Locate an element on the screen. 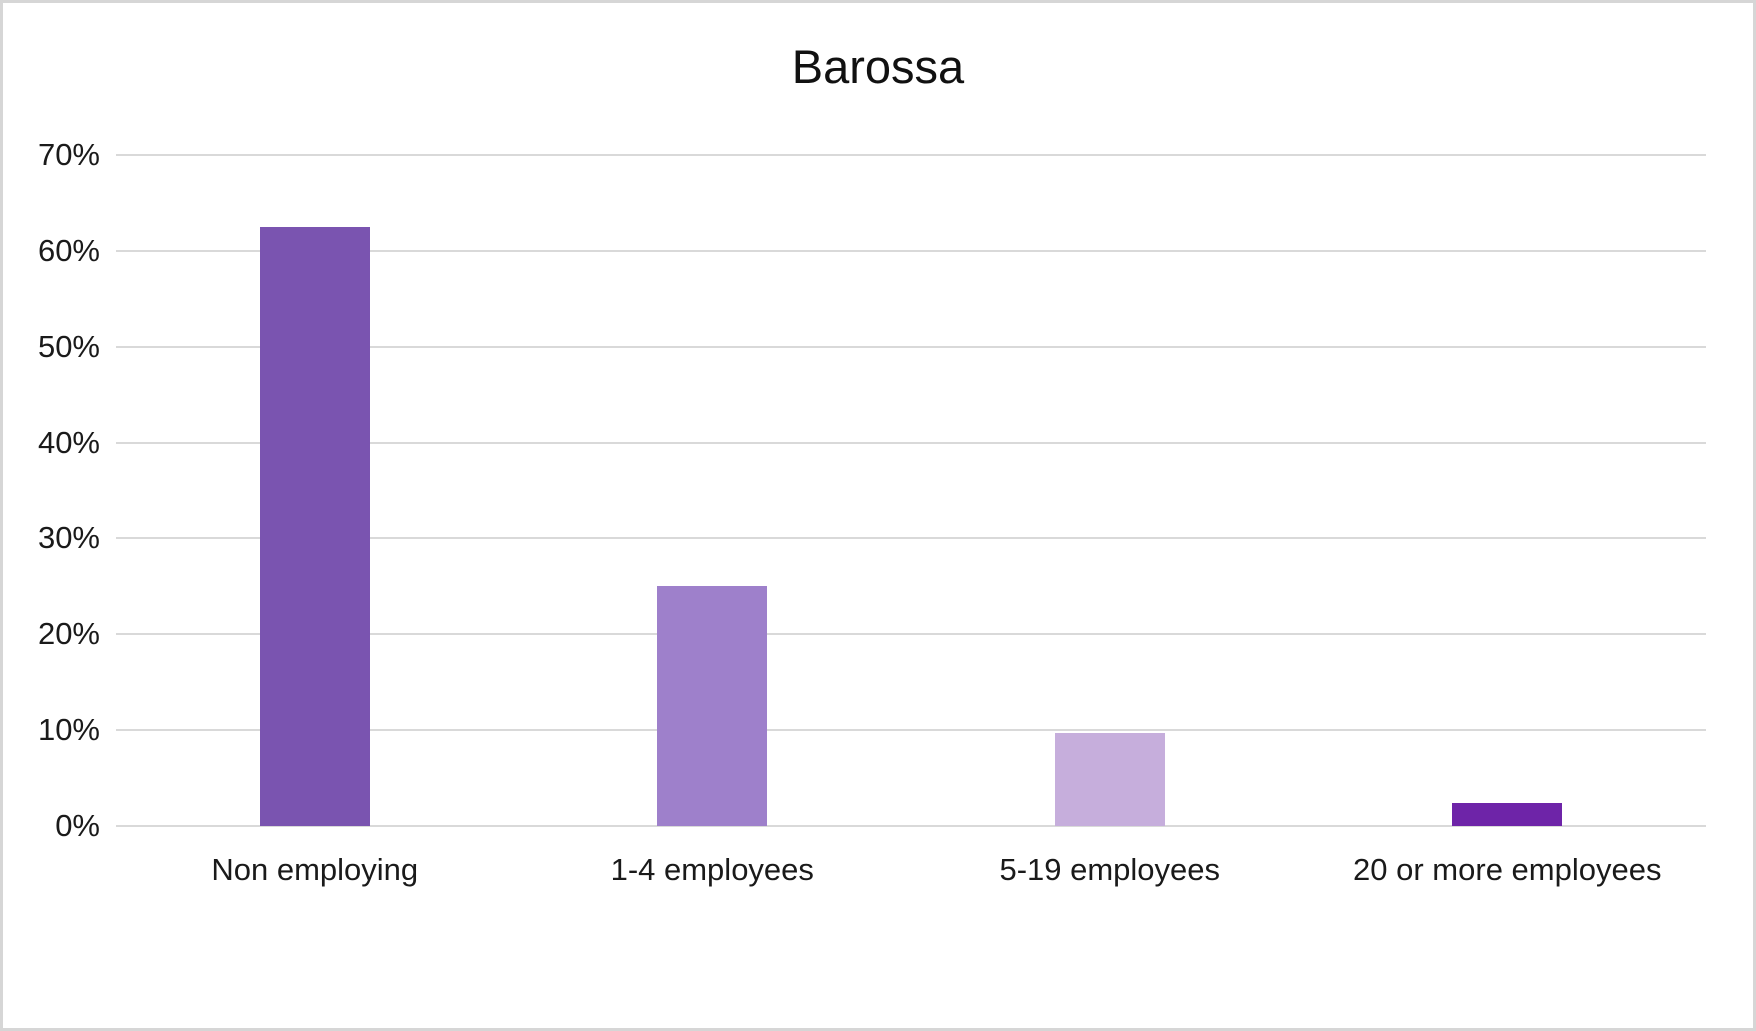  y-axis-tick-label: 50% is located at coordinates (68, 346).